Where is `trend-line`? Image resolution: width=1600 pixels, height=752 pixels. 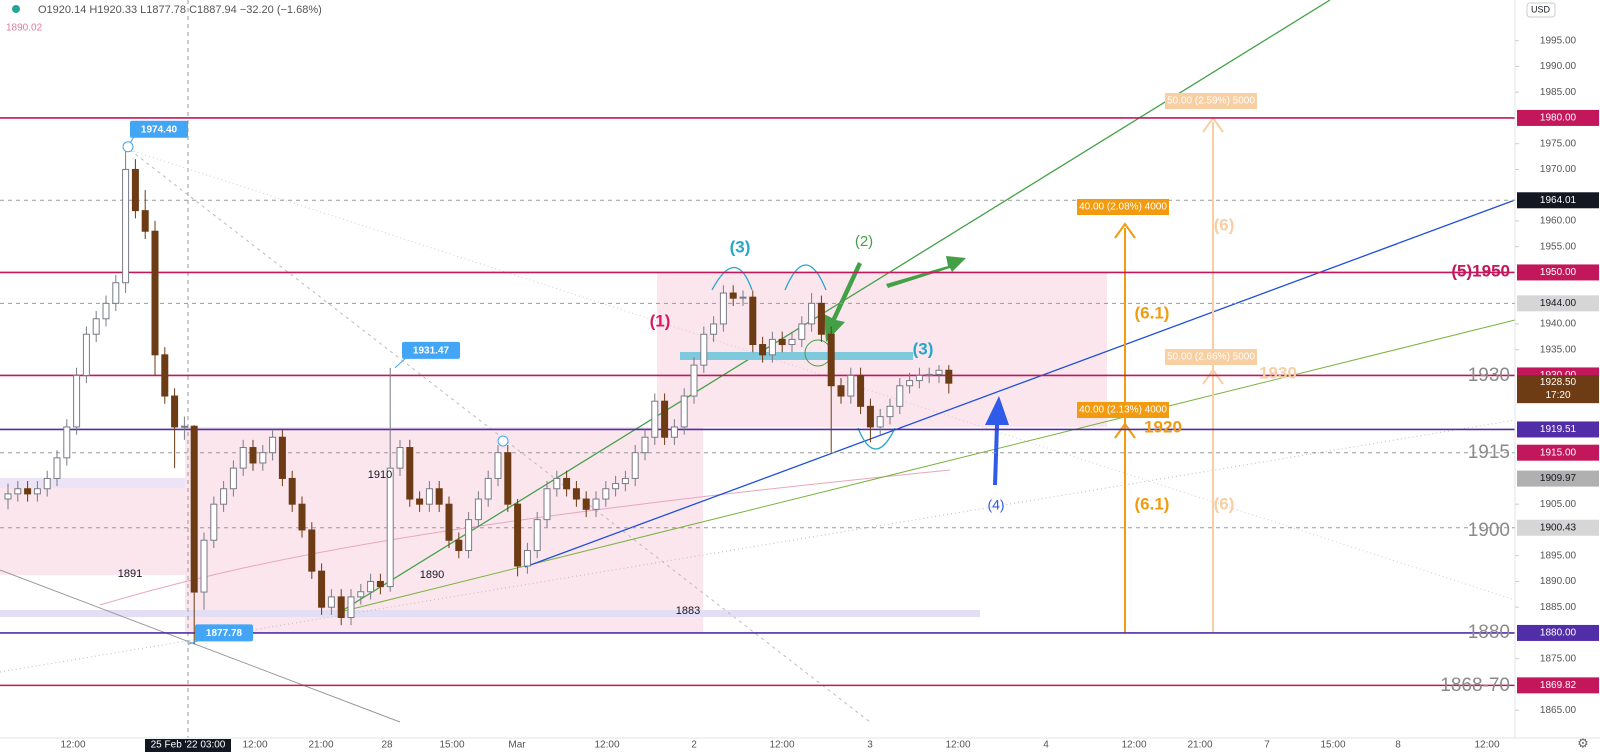 trend-line is located at coordinates (200, 646).